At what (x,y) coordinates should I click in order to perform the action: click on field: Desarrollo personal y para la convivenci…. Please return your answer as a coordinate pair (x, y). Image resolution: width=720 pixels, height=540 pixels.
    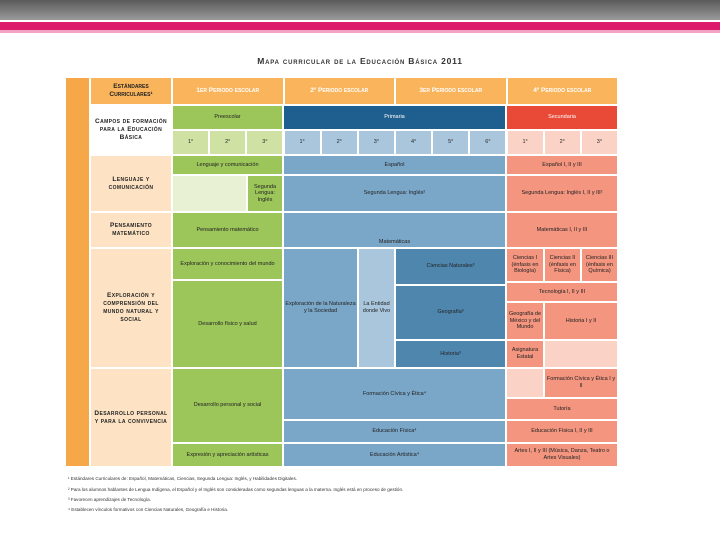
    Looking at the image, I should click on (131, 417).